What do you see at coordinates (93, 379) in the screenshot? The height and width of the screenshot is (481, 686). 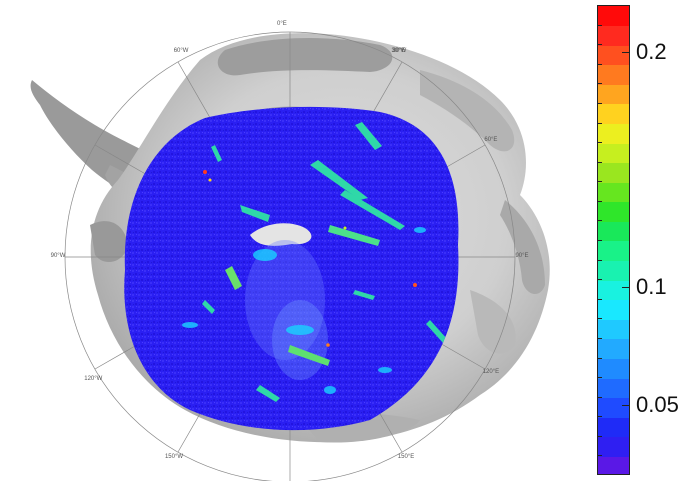 I see `graticule-label: 120°W` at bounding box center [93, 379].